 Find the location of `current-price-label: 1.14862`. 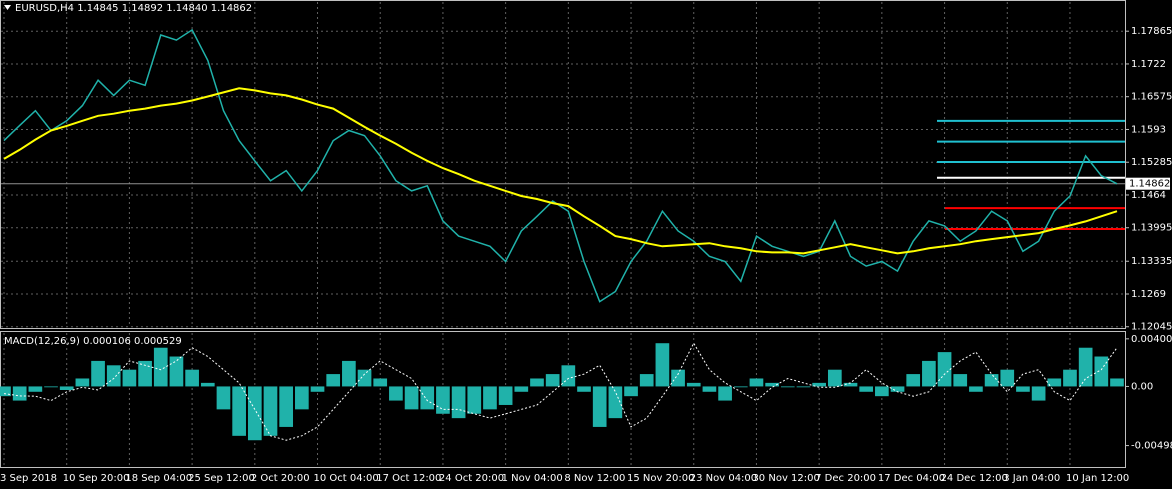

current-price-label: 1.14862 is located at coordinates (1149, 184).